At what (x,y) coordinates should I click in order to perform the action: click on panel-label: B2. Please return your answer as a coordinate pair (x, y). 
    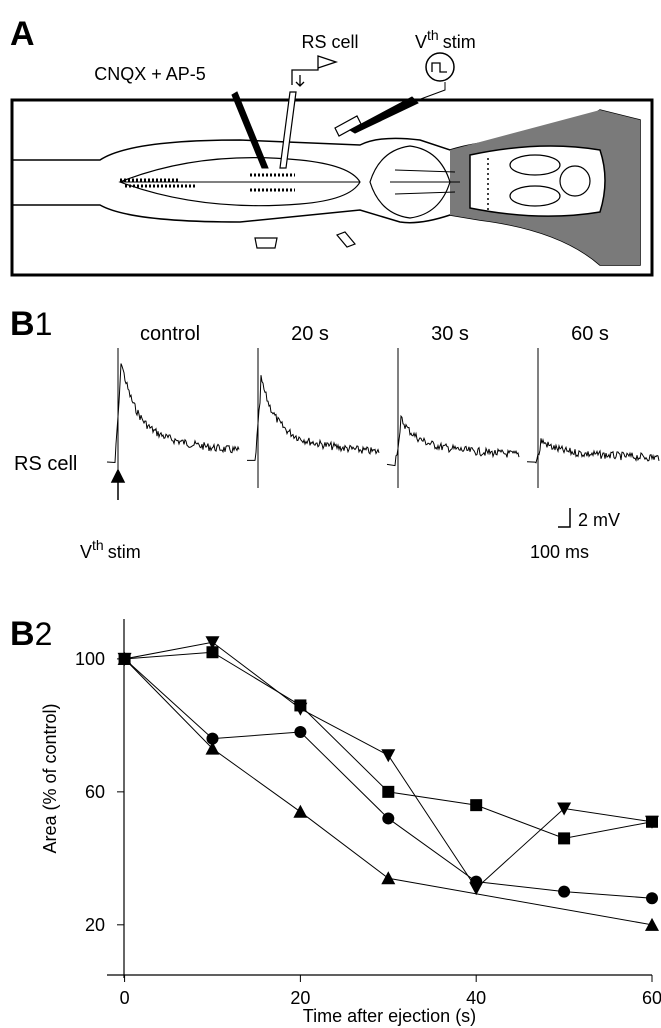
    Looking at the image, I should click on (31, 634).